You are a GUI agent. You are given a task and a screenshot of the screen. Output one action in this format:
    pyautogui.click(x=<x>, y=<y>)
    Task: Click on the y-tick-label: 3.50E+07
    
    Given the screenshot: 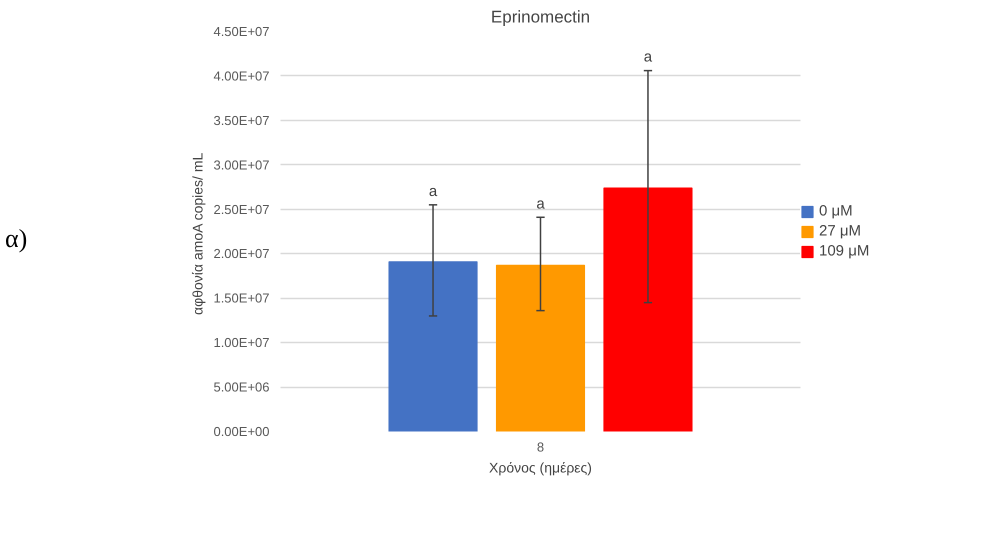 What is the action you would take?
    pyautogui.click(x=241, y=120)
    